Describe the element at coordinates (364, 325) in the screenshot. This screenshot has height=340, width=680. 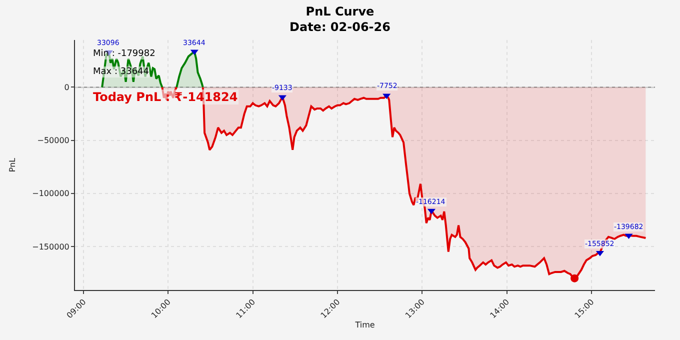
I see `x-axis-title: Time` at that location.